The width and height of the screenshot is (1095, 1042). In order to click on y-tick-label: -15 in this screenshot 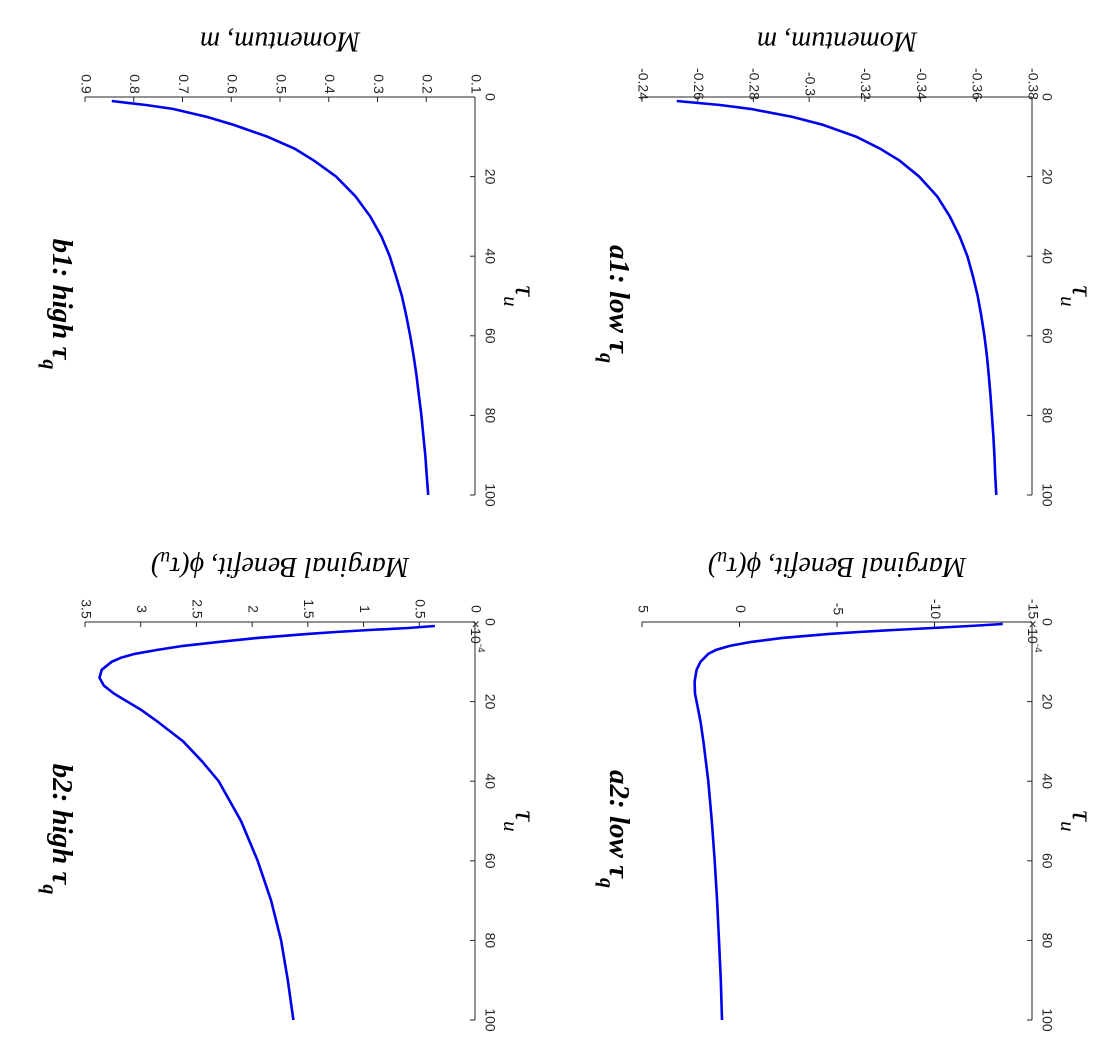, I will do `click(1033, 609)`.